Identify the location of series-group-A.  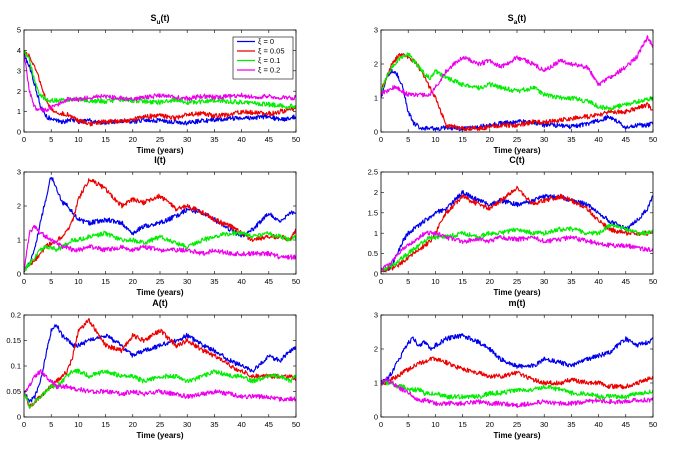
(160, 363).